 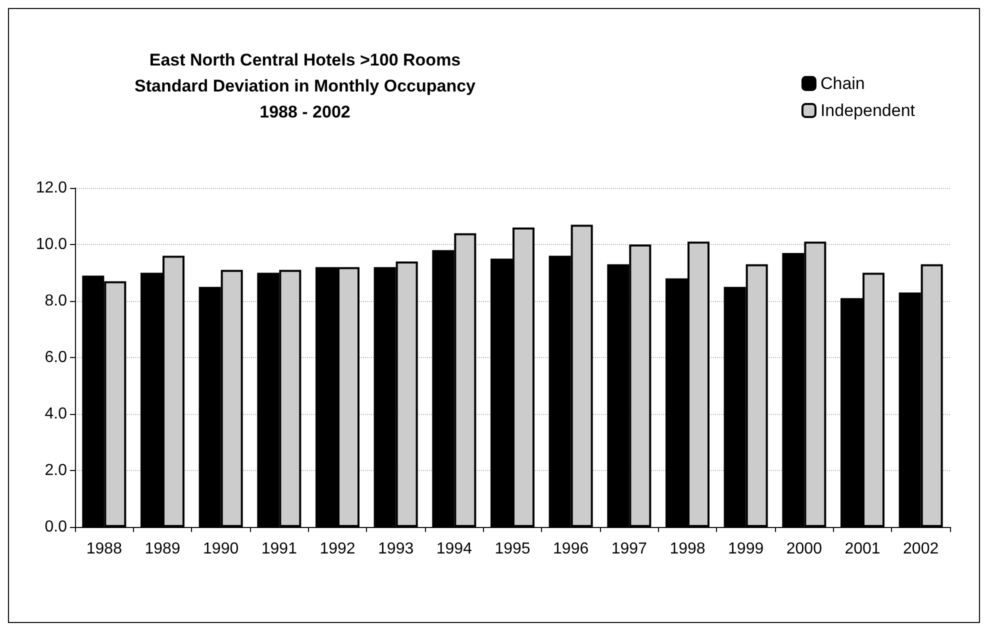 I want to click on x-tick-label: 1990, so click(x=221, y=549).